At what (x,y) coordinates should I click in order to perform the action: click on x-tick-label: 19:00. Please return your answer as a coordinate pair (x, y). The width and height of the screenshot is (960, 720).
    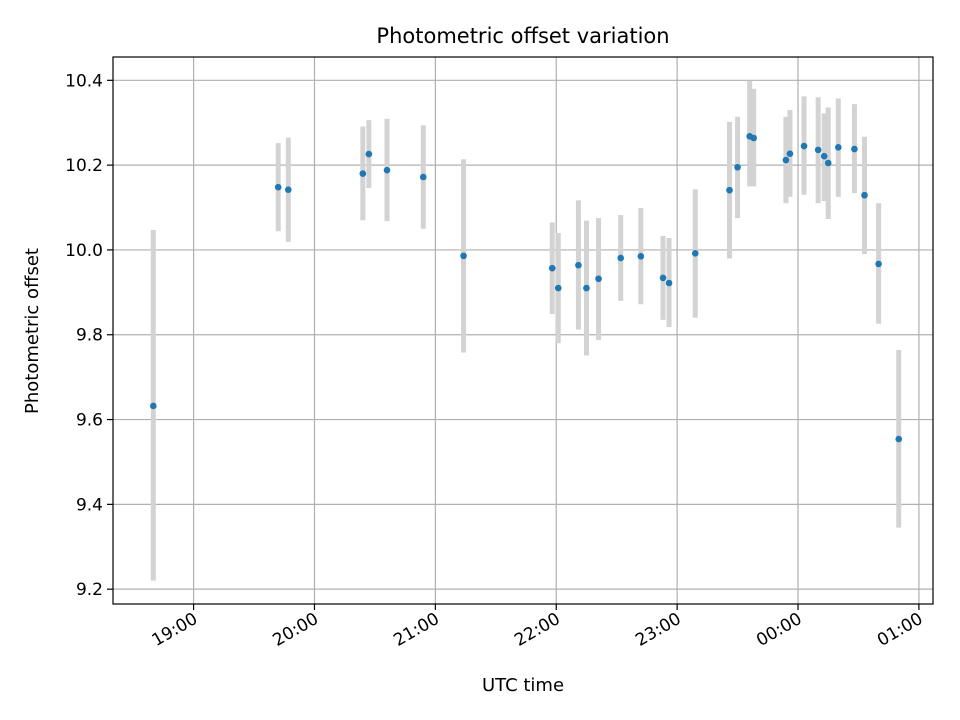
    Looking at the image, I should click on (175, 630).